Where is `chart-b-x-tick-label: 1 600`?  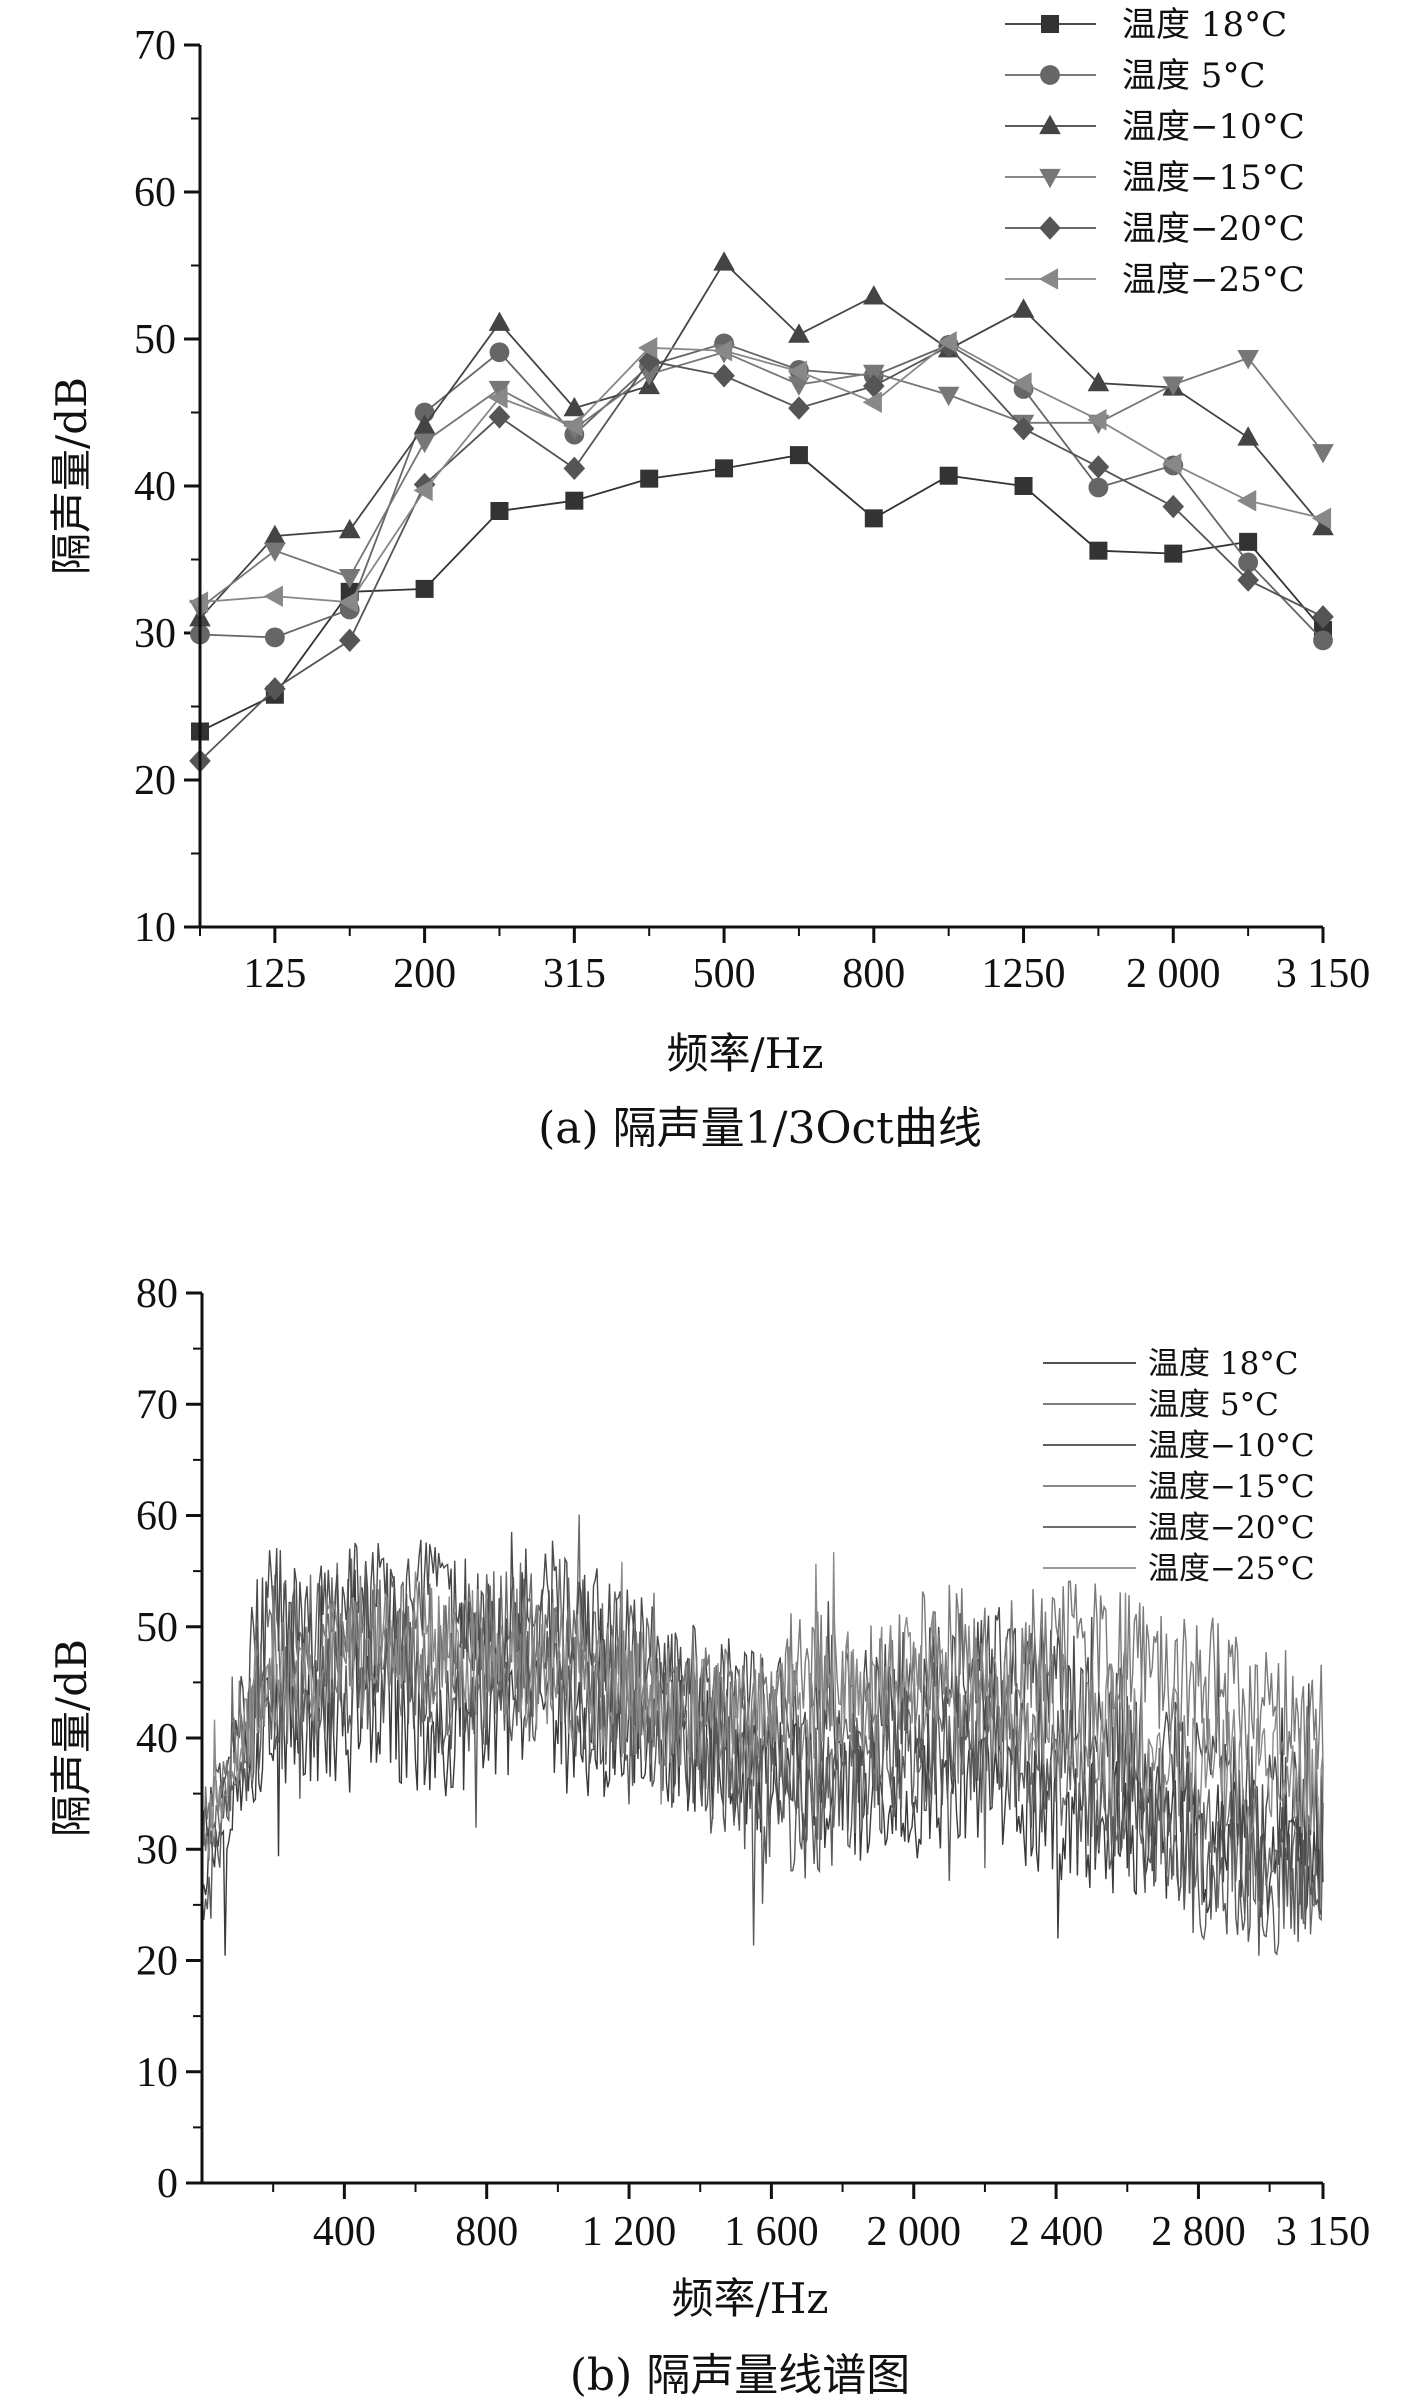
chart-b-x-tick-label: 1 600 is located at coordinates (771, 2232).